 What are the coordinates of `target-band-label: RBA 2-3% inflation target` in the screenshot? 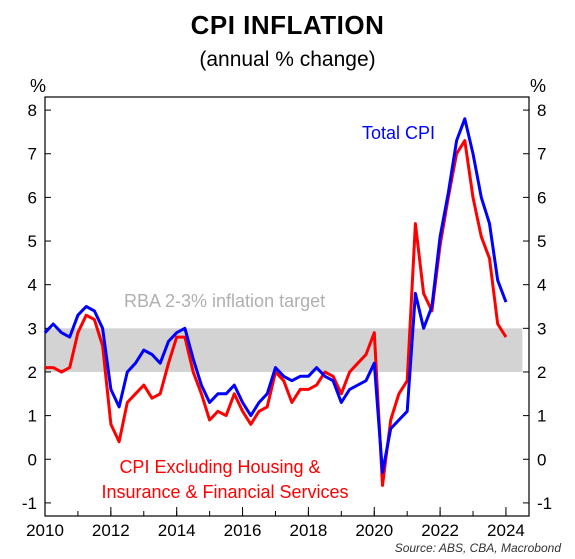 It's located at (224, 301).